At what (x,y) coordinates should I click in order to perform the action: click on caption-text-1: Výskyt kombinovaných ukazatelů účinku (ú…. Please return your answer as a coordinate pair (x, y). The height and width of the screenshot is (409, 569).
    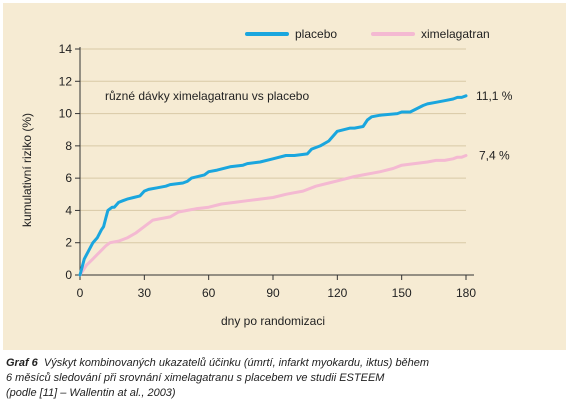
    Looking at the image, I should click on (236, 363).